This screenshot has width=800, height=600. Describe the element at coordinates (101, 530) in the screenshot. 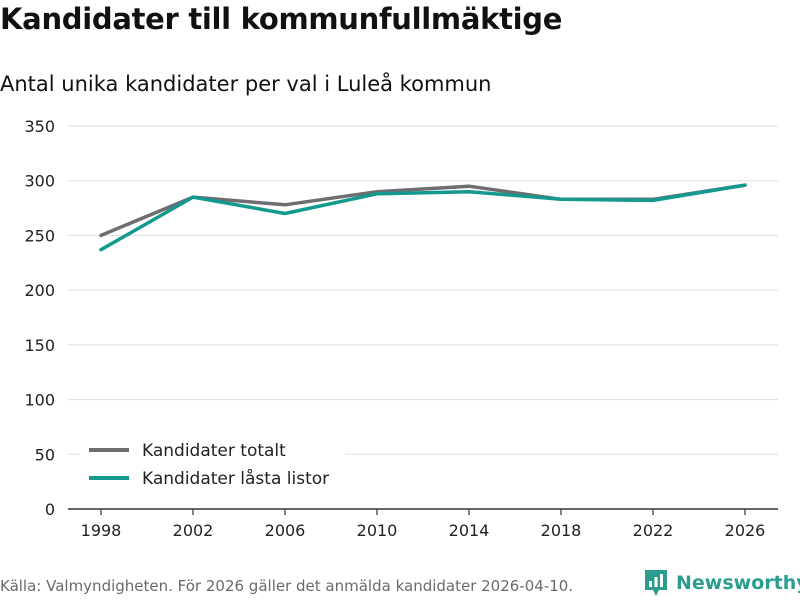

I see `x-tick-label-1998: 1998` at that location.